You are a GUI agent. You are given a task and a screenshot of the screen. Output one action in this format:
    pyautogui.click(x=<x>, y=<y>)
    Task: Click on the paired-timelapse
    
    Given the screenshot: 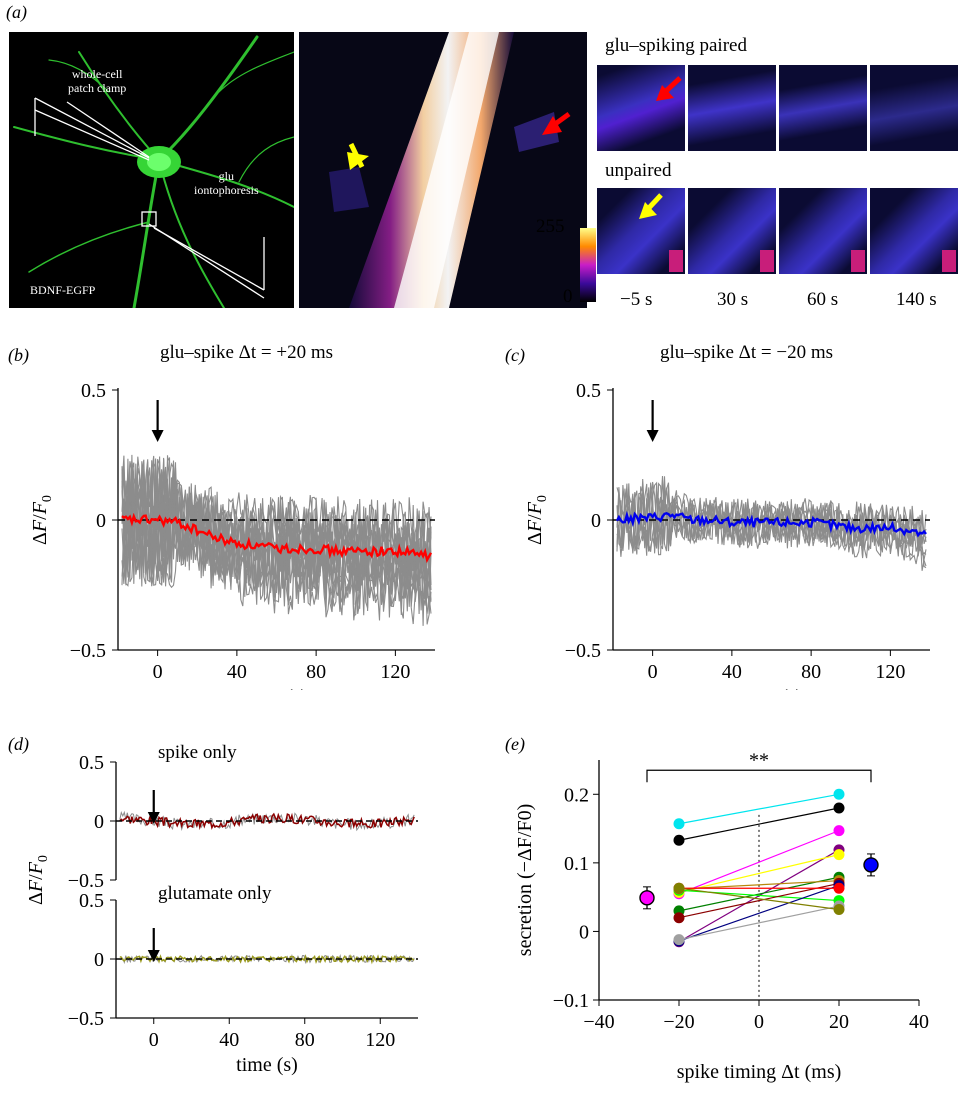 What is the action you would take?
    pyautogui.click(x=777, y=108)
    